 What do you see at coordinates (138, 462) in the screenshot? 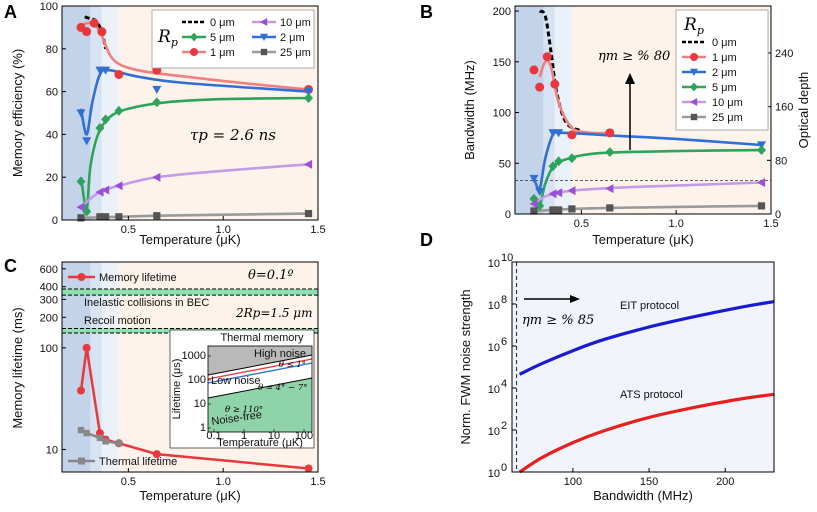
I see `panel-c-legend-thermal-label: Thermal lifetime` at bounding box center [138, 462].